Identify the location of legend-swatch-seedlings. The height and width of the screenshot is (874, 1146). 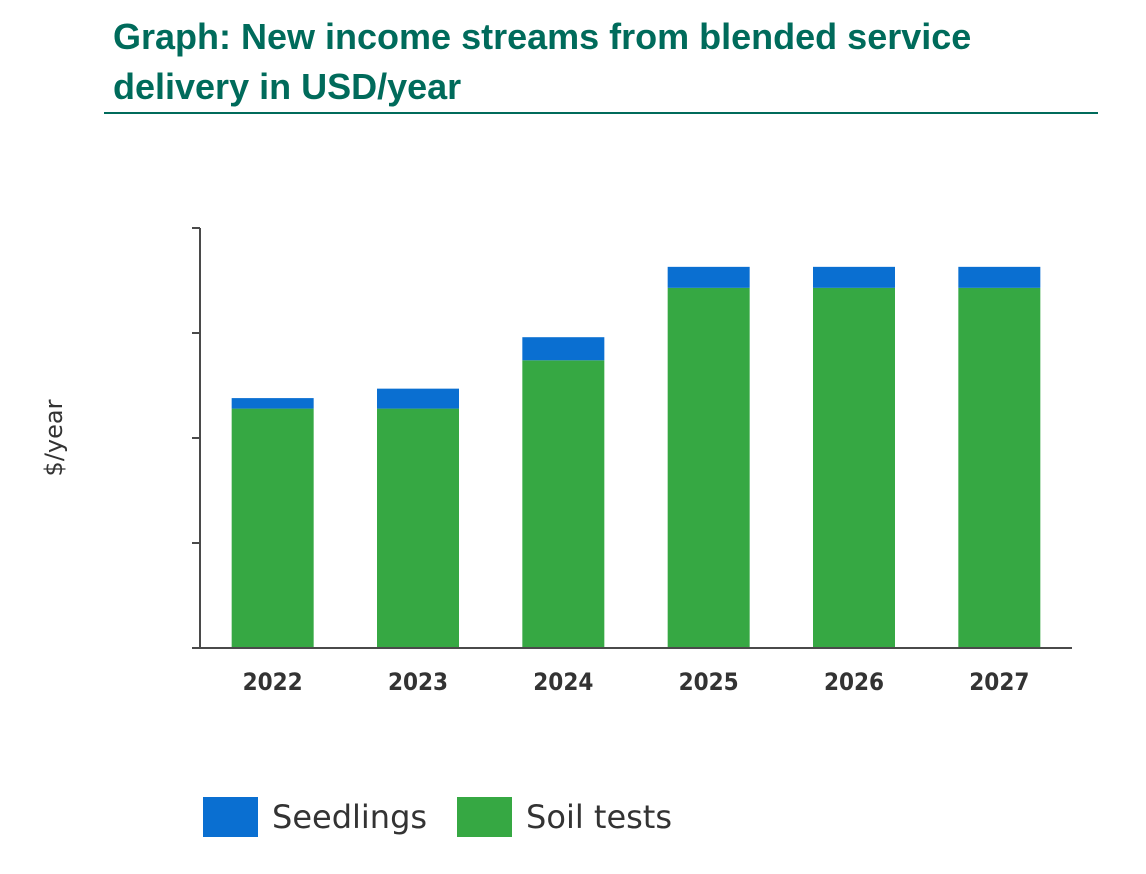
(230, 817).